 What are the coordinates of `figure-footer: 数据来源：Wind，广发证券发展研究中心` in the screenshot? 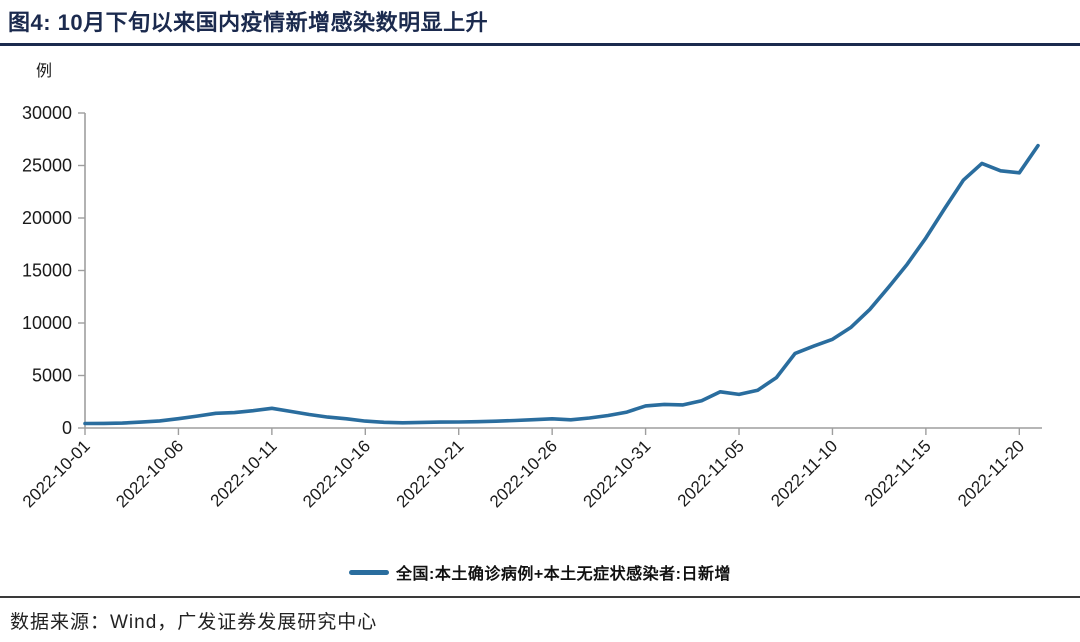 It's located at (540, 615).